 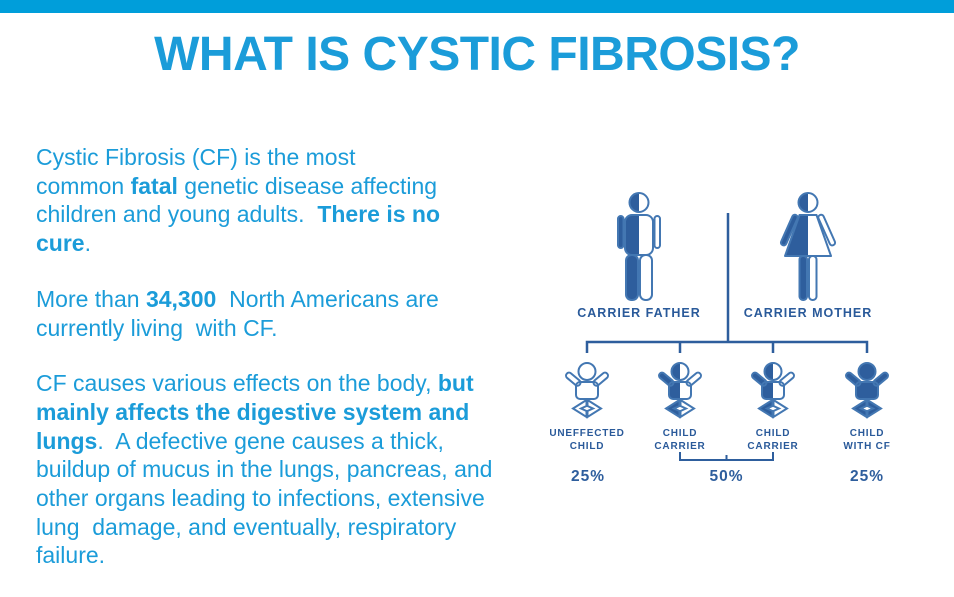 I want to click on child-1-label-line1: UNEFFECTED, so click(x=587, y=433).